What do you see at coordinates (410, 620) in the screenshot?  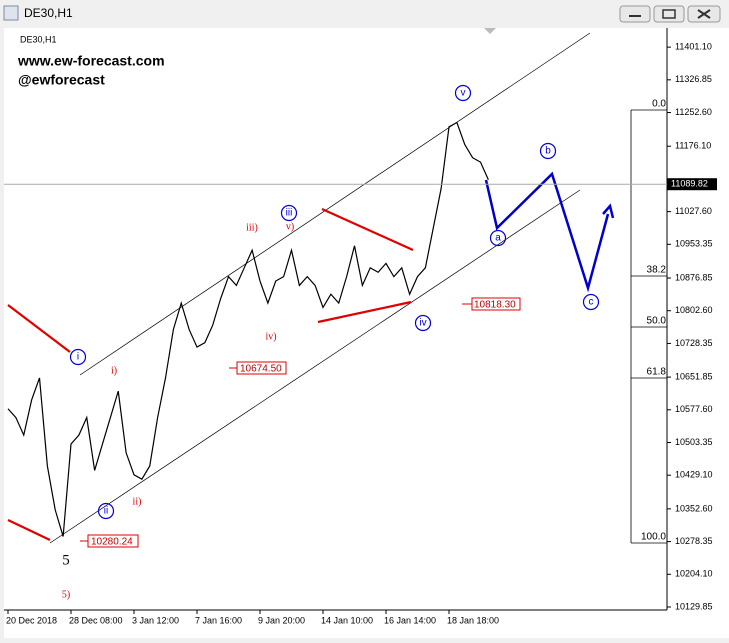 I see `x-tick-label: 16 Jan 14:00` at bounding box center [410, 620].